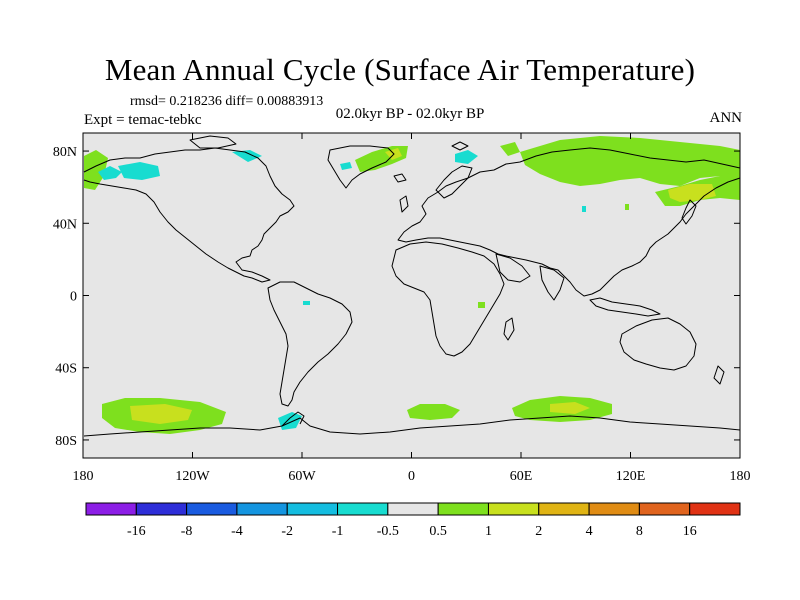  What do you see at coordinates (692, 154) in the screenshot?
I see `anomaly-patch-far-east` at bounding box center [692, 154].